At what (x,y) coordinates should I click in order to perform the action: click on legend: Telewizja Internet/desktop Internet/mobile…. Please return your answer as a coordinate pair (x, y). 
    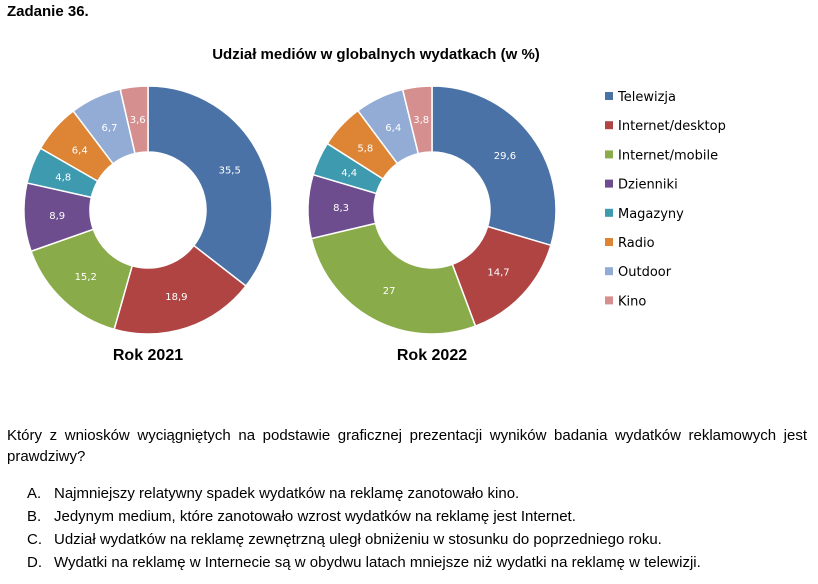
    Looking at the image, I should click on (665, 199).